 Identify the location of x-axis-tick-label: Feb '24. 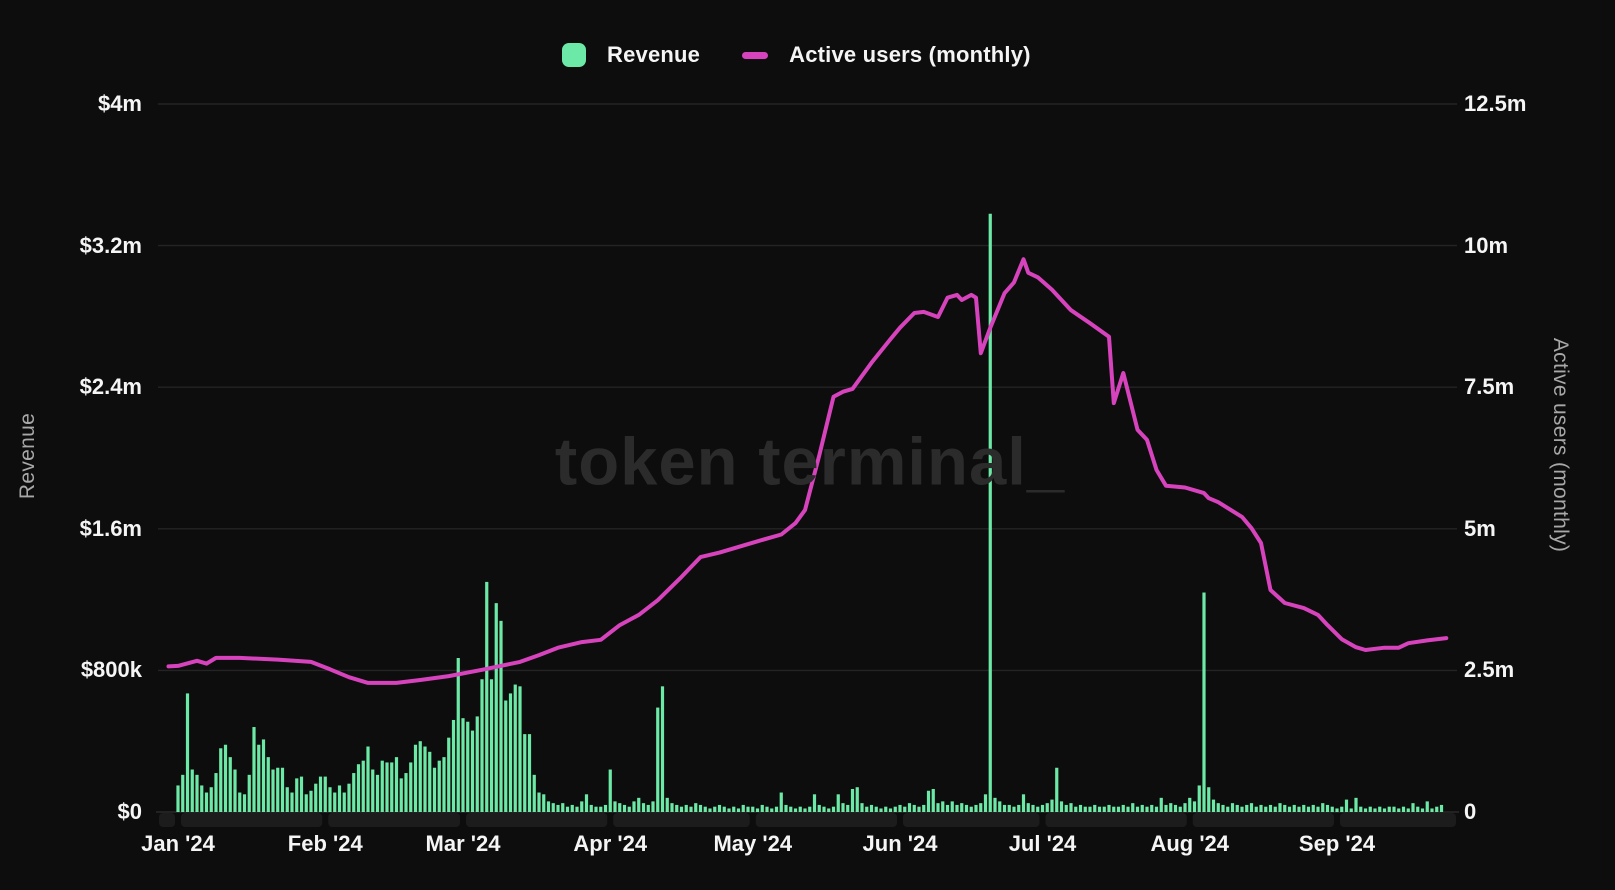
(325, 843).